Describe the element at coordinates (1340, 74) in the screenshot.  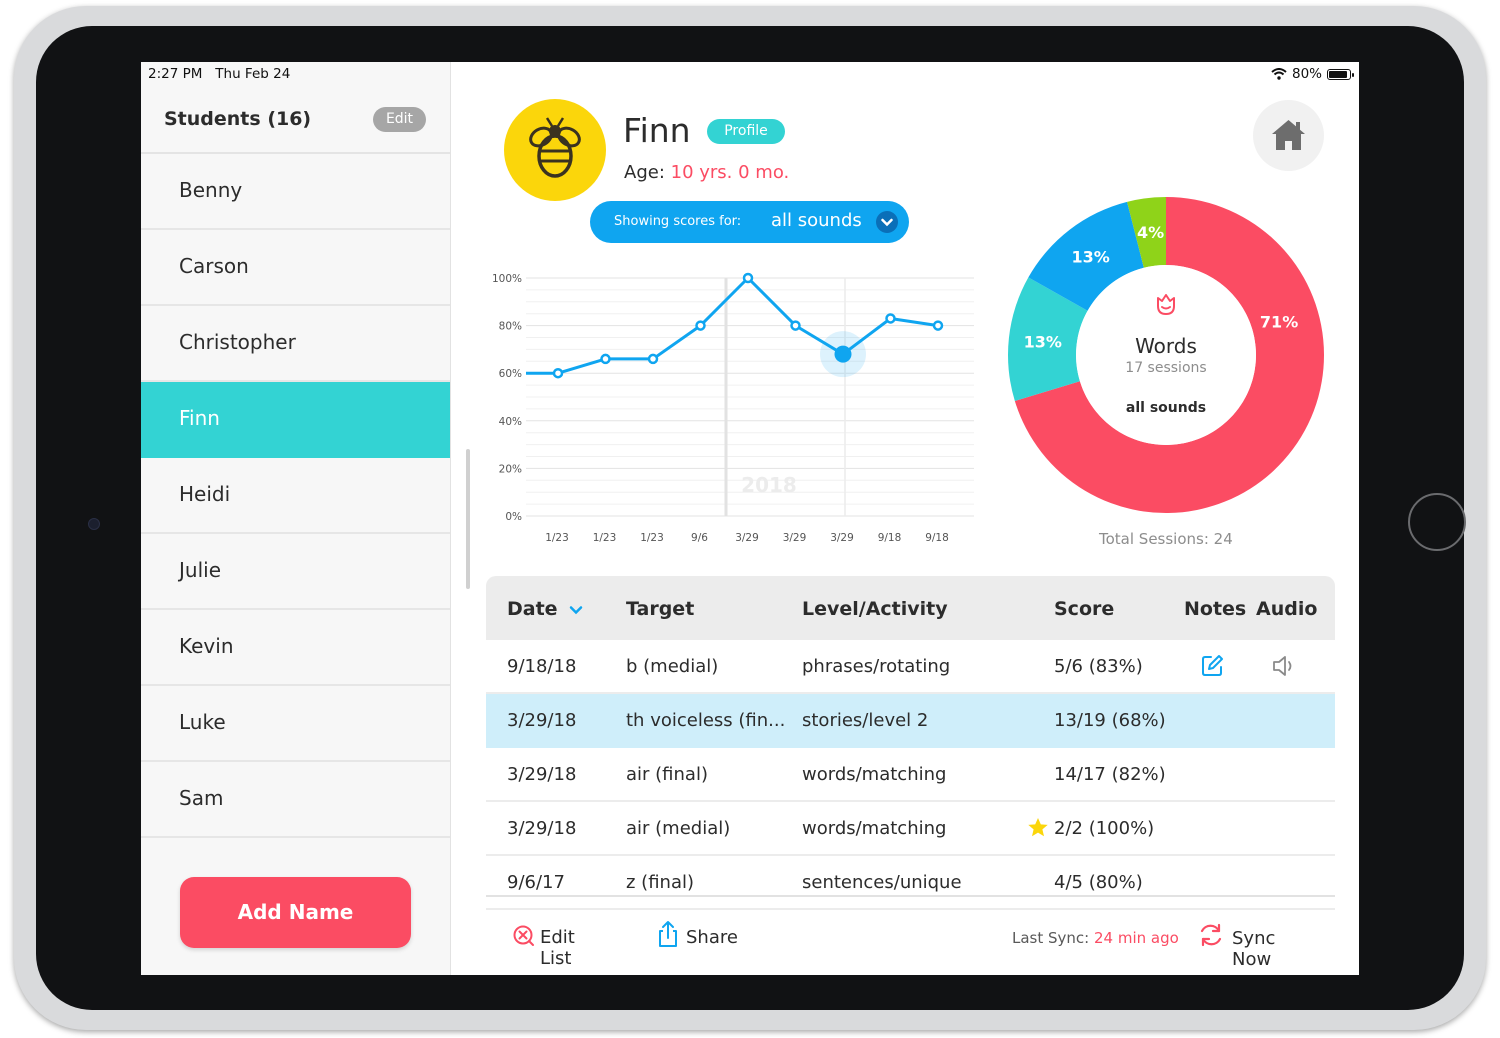
I see `battery-icon` at that location.